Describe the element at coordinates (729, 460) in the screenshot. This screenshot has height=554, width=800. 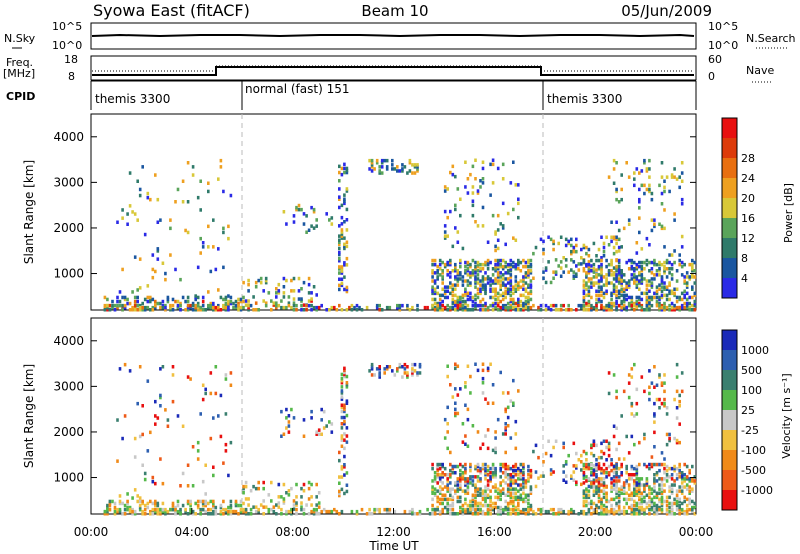
I see `velocity-colorbar-swatch` at that location.